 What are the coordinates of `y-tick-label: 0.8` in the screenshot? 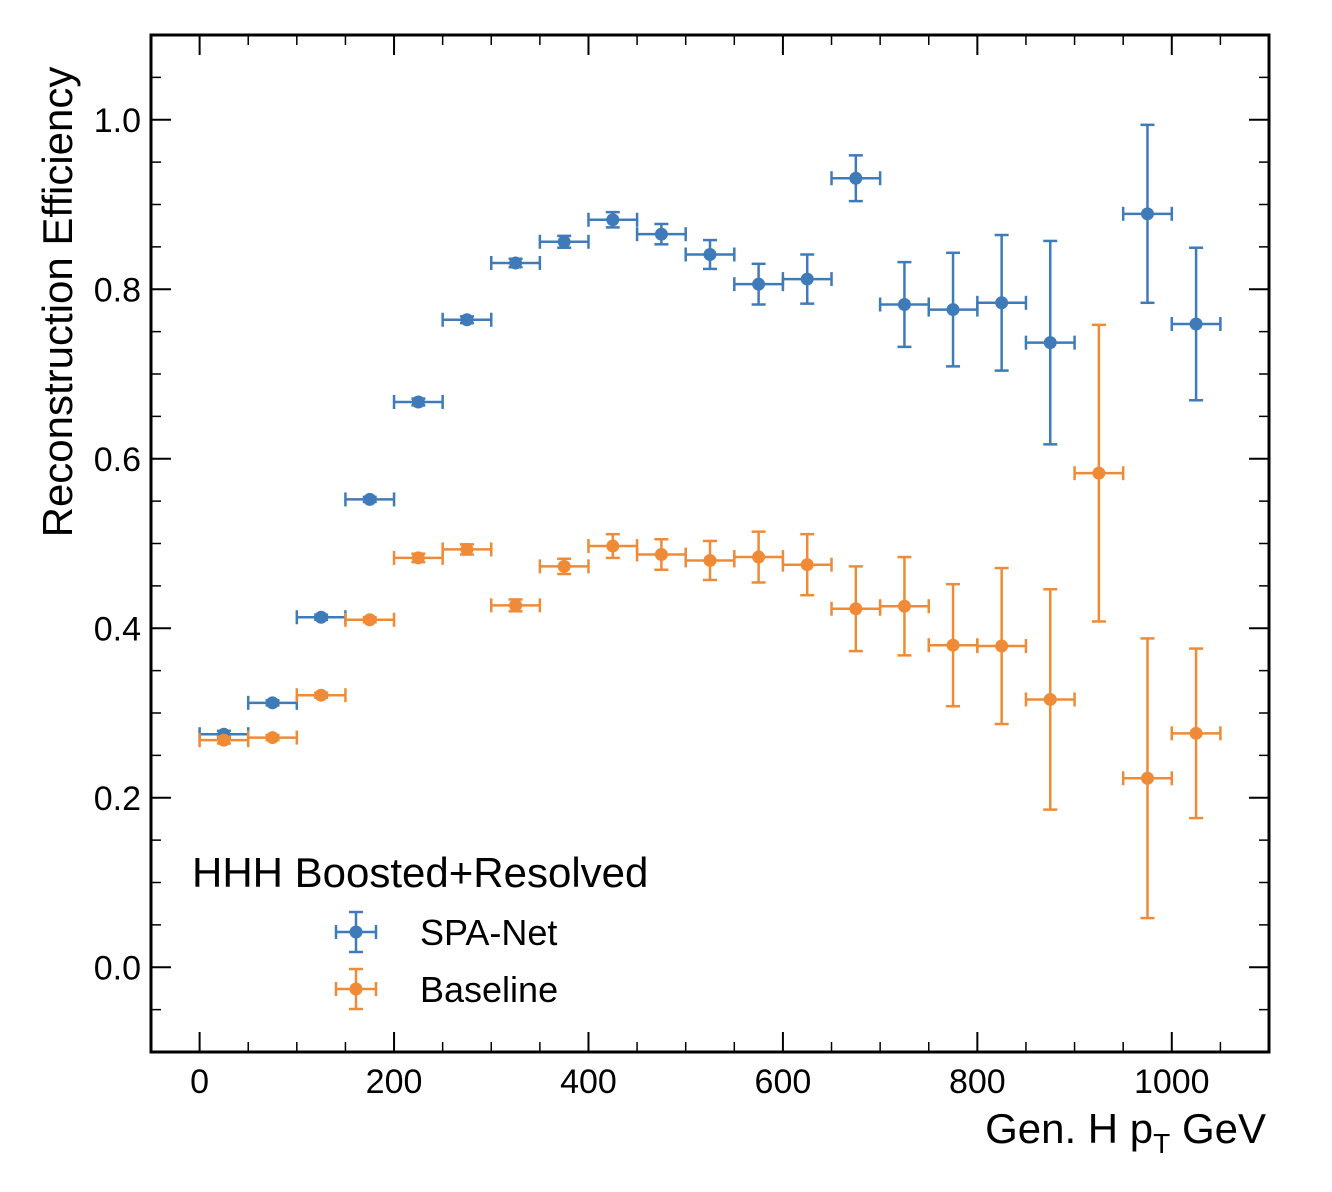 It's located at (117, 290).